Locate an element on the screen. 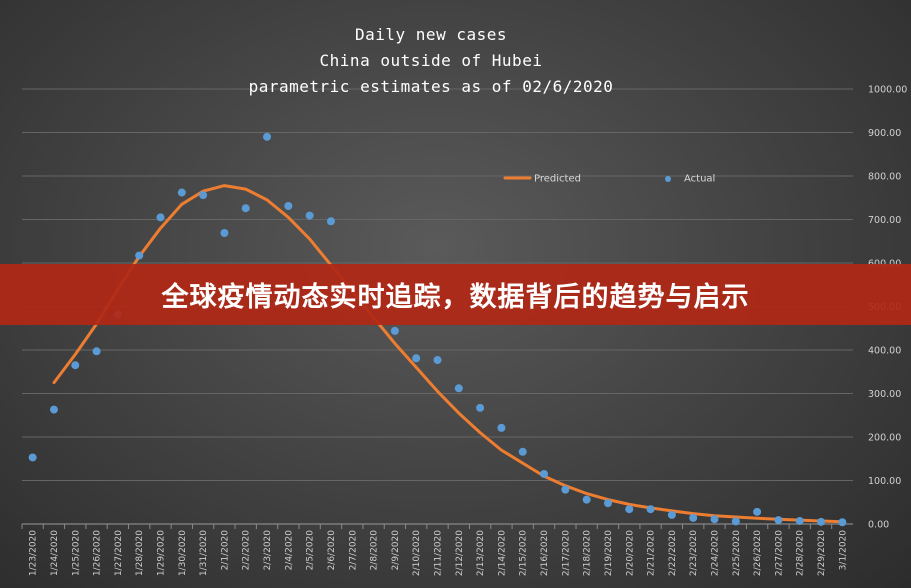  x-tick-label: 2/17/2020 is located at coordinates (566, 553).